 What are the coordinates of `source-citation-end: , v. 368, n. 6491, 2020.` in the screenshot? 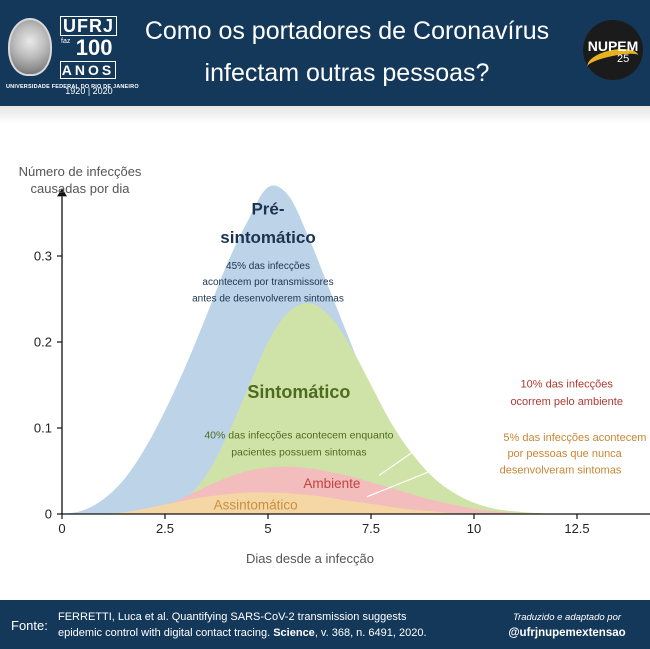 It's located at (370, 633).